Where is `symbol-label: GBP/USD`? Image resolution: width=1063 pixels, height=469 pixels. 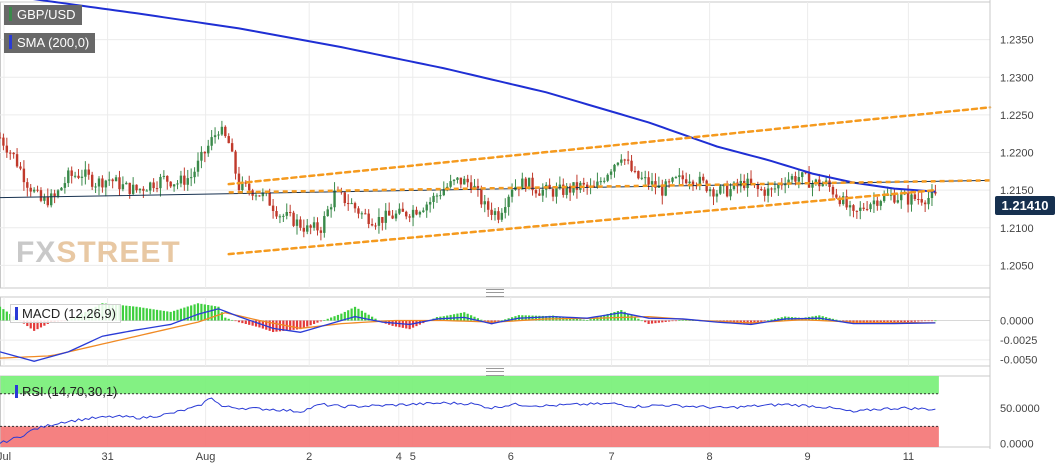 symbol-label: GBP/USD is located at coordinates (43, 15).